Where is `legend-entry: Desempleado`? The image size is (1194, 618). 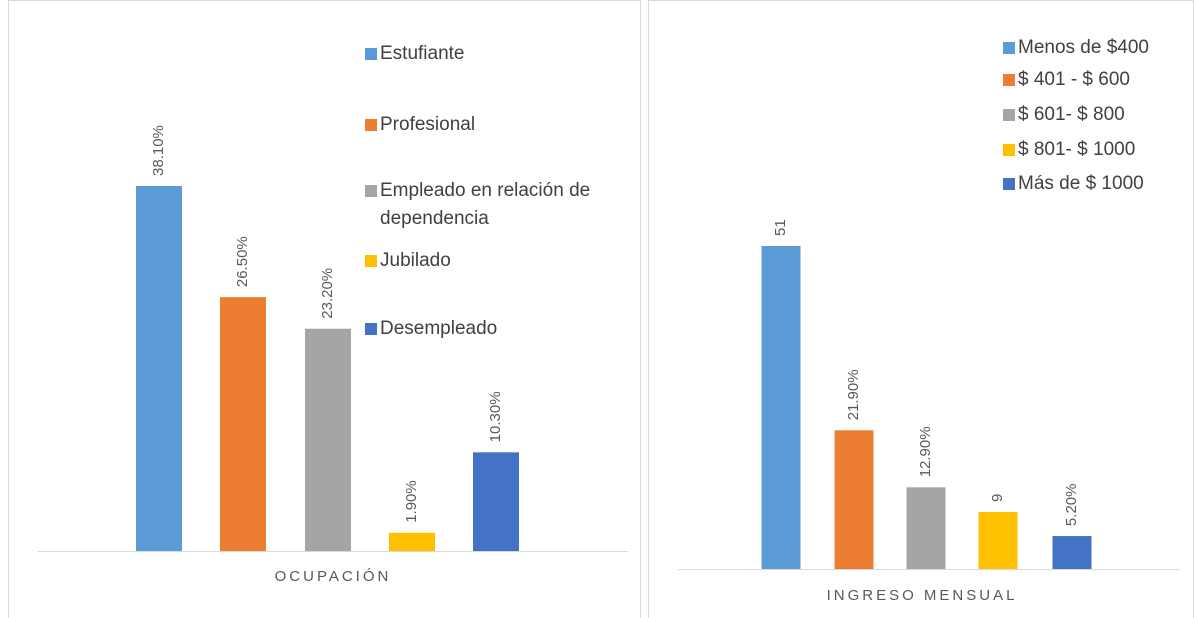
legend-entry: Desempleado is located at coordinates (439, 328).